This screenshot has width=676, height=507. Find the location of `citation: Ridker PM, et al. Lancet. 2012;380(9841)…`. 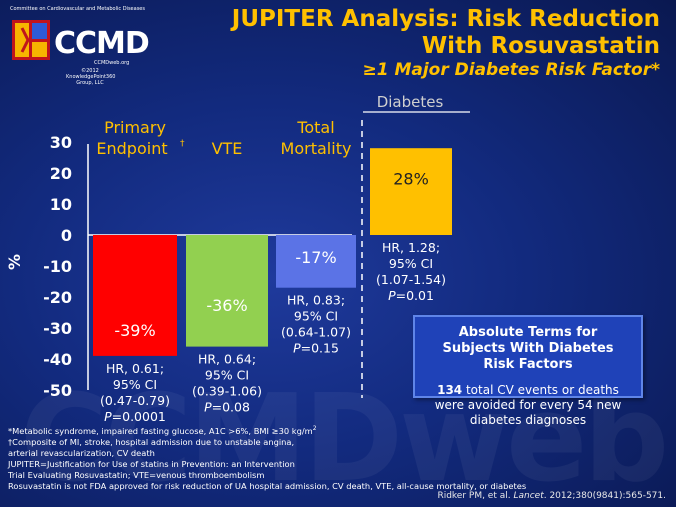

citation: Ridker PM, et al. Lancet. 2012;380(9841)… is located at coordinates (551, 496).